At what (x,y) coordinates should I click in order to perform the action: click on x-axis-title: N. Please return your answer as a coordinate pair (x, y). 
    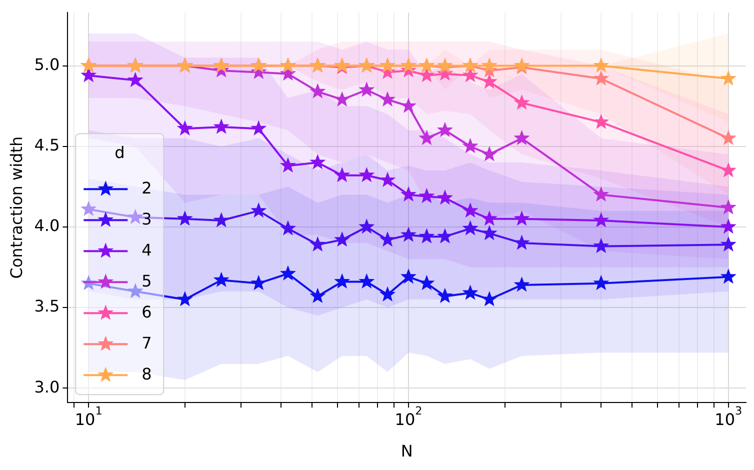
    Looking at the image, I should click on (406, 451).